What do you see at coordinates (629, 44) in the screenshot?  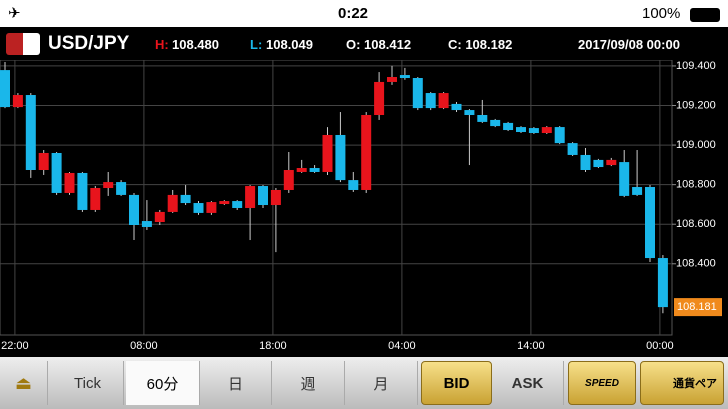 I see `datetime: 2017/09/08 00:00` at bounding box center [629, 44].